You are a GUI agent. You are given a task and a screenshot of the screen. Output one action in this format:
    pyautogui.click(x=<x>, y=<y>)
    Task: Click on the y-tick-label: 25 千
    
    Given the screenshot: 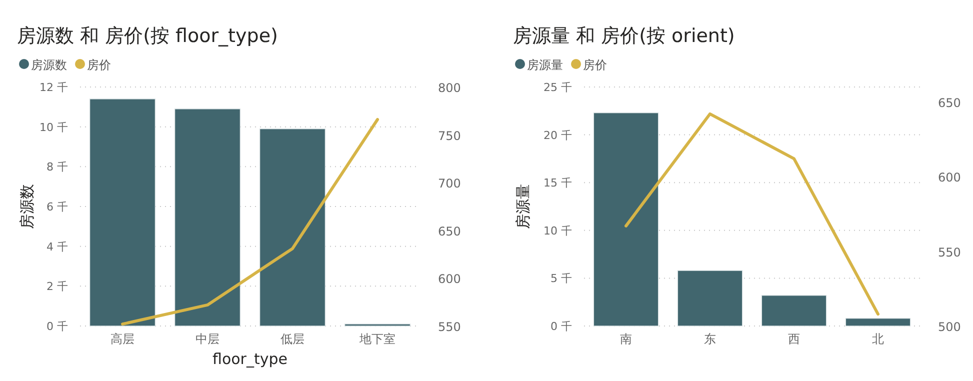 What is the action you would take?
    pyautogui.click(x=558, y=87)
    